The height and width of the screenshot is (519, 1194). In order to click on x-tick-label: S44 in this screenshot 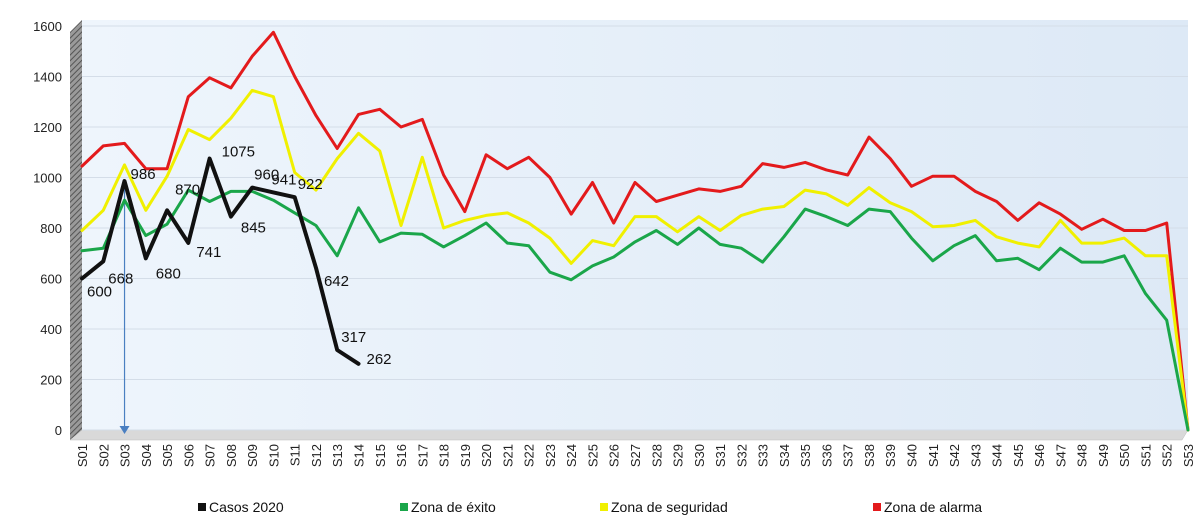, I will do `click(997, 455)`.